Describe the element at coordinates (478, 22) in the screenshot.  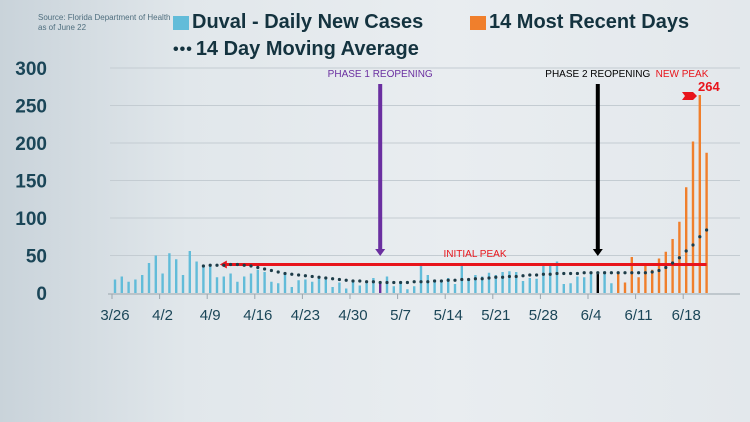
I see `legend-swatch-recent` at that location.